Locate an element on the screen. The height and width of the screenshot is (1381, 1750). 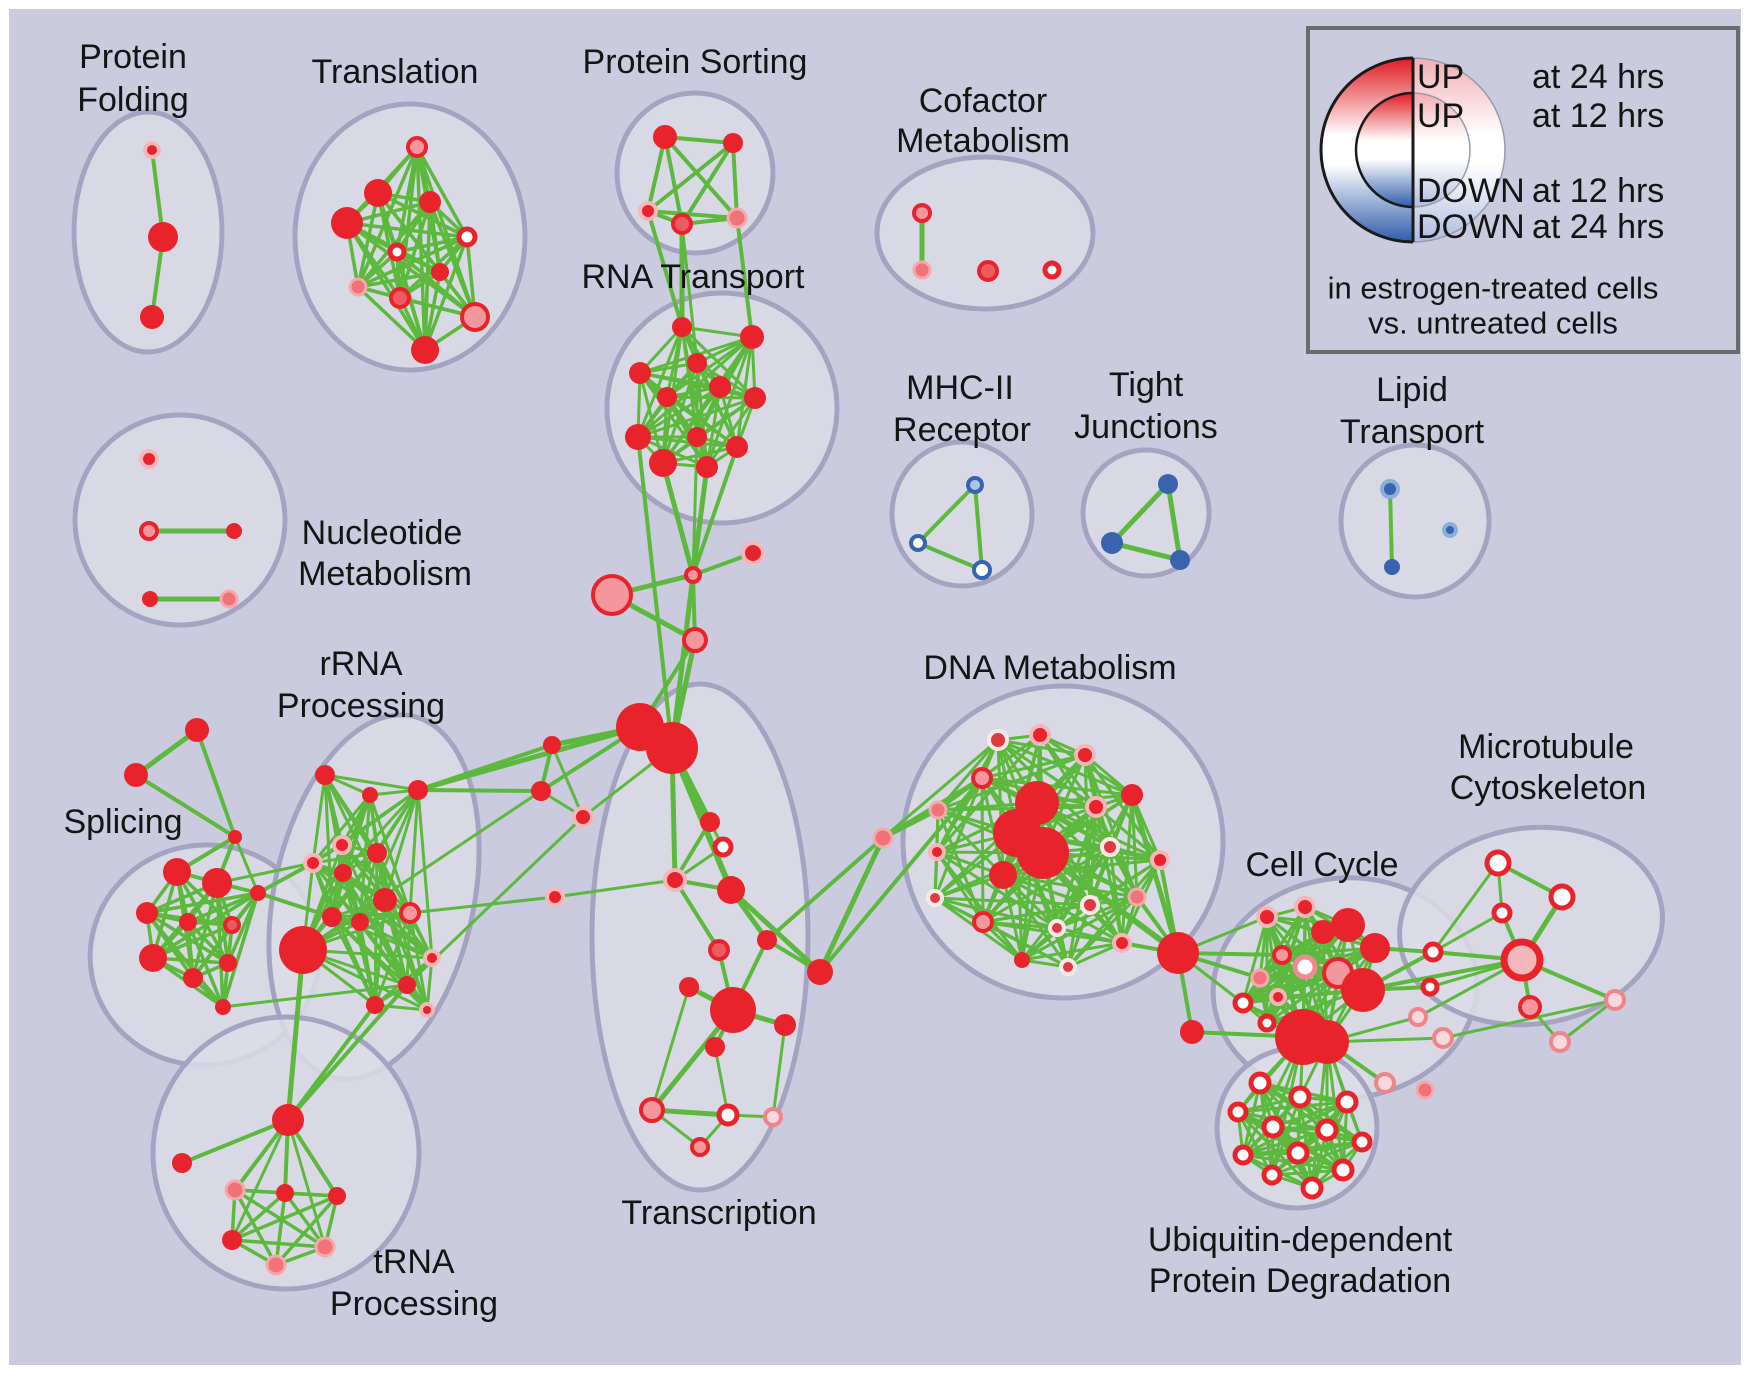
cluster-label: Folding is located at coordinates (133, 100).